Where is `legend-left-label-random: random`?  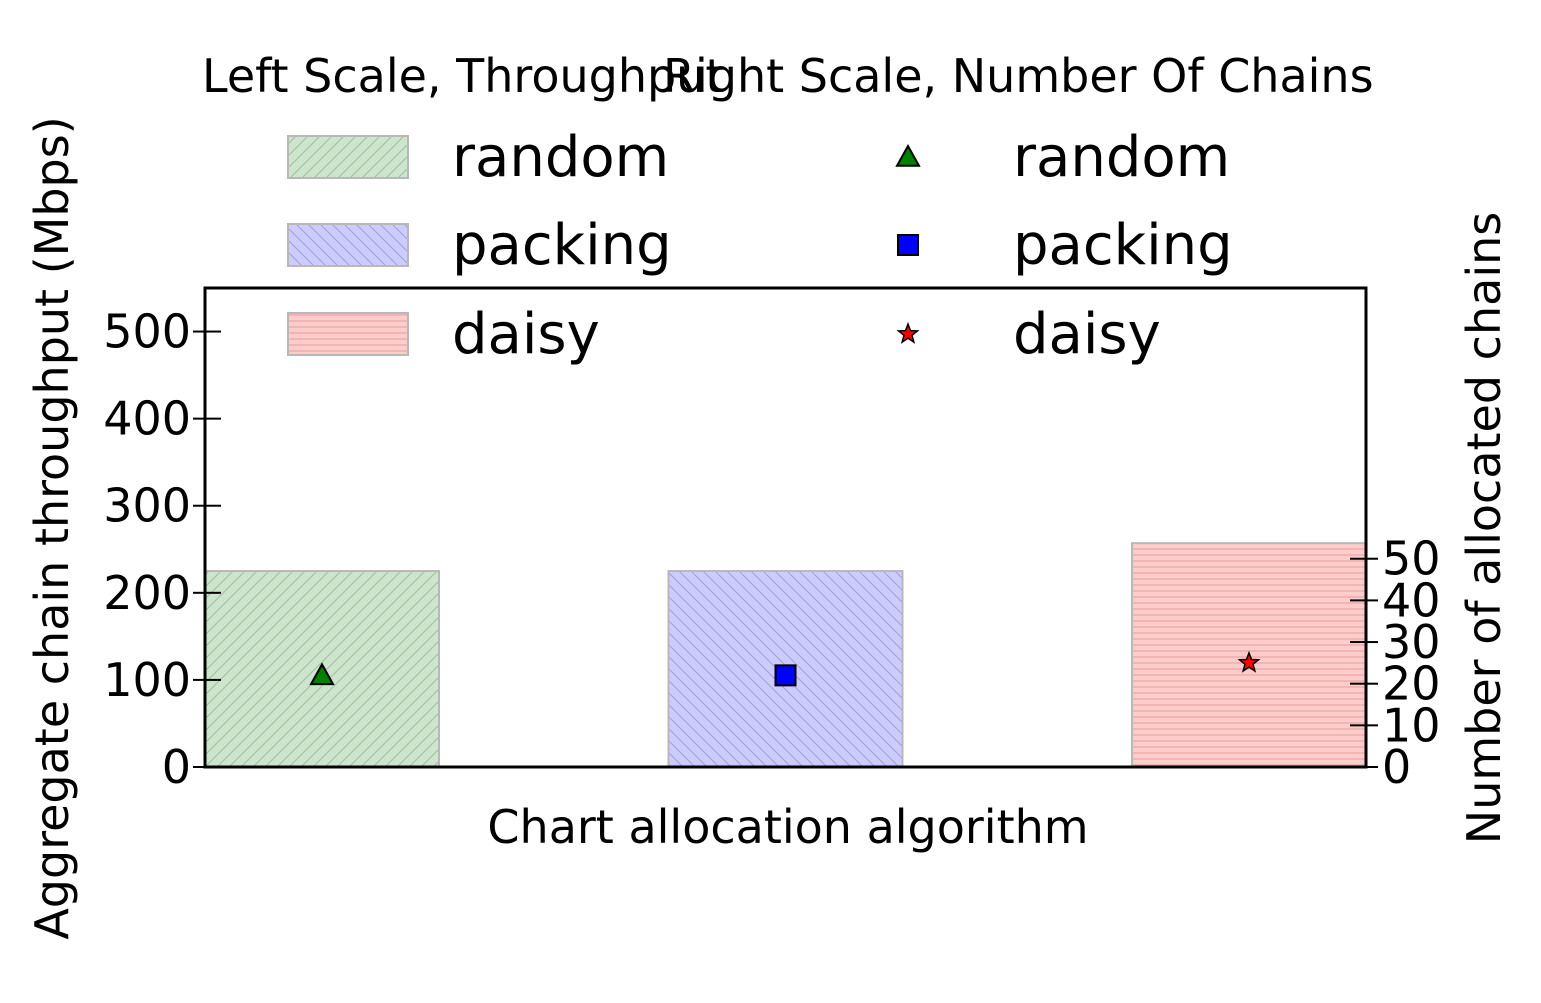 legend-left-label-random: random is located at coordinates (560, 157).